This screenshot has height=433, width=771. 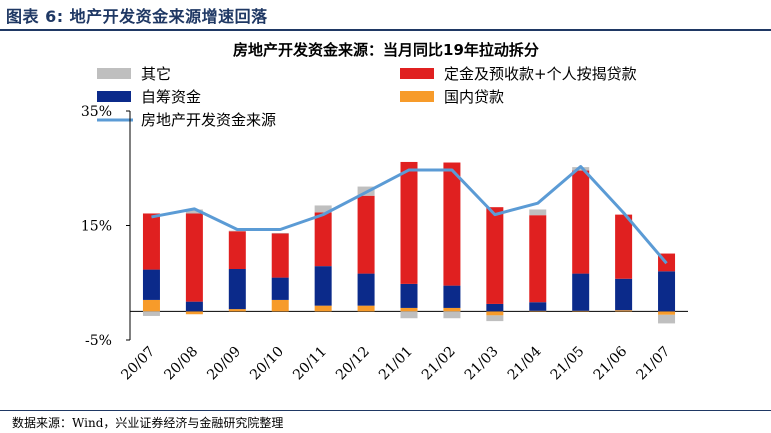 What do you see at coordinates (611, 363) in the screenshot?
I see `x-tick-label: 21/06` at bounding box center [611, 363].